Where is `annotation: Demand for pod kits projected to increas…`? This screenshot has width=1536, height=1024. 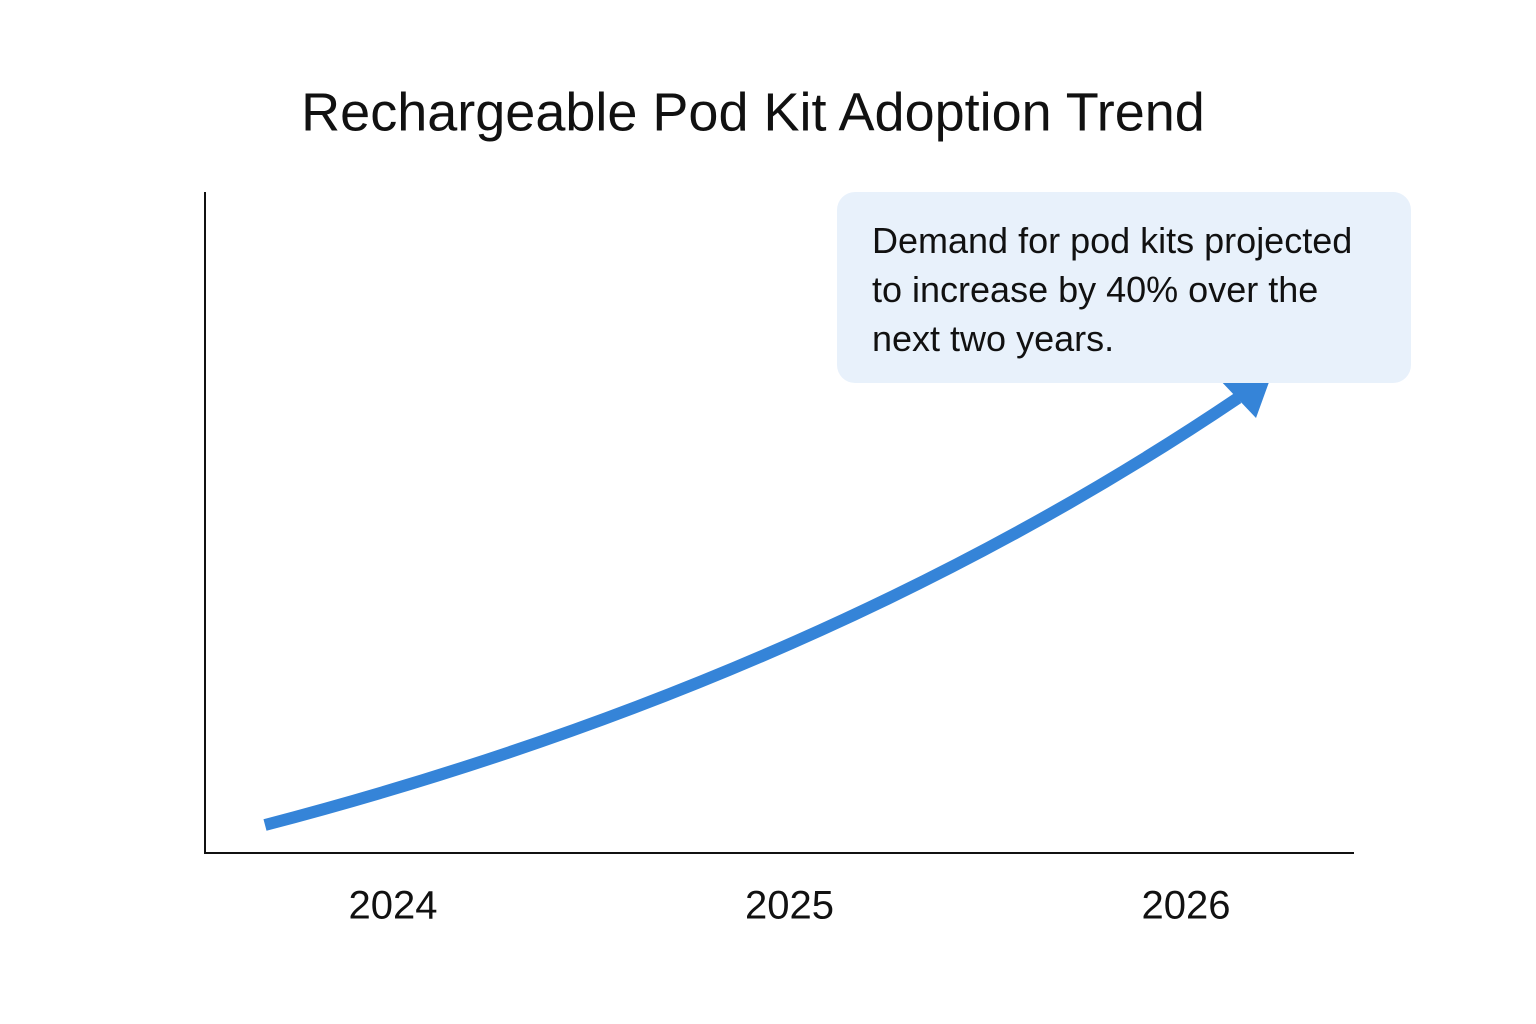
annotation: Demand for pod kits projected to increas… is located at coordinates (1124, 287).